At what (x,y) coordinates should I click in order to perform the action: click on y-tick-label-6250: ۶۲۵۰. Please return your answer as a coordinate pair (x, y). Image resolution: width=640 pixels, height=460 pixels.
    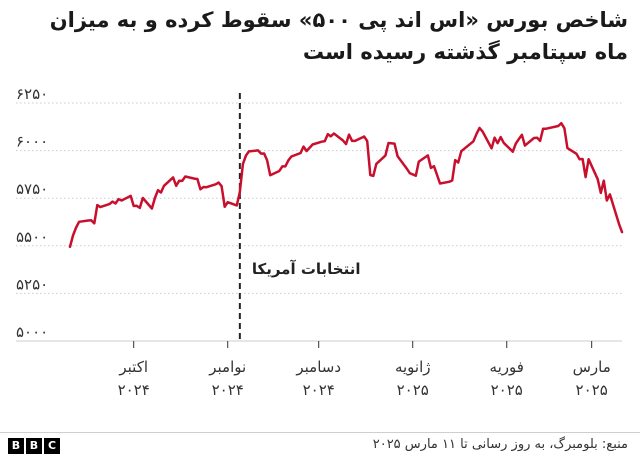
    Looking at the image, I should click on (32, 94).